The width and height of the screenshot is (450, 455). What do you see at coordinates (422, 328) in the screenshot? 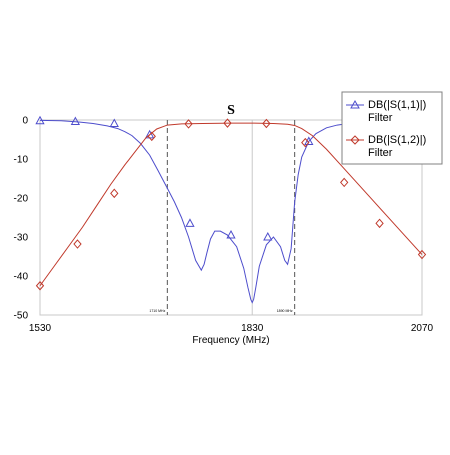
I see `x-tick-label-2070: 2070` at bounding box center [422, 328].